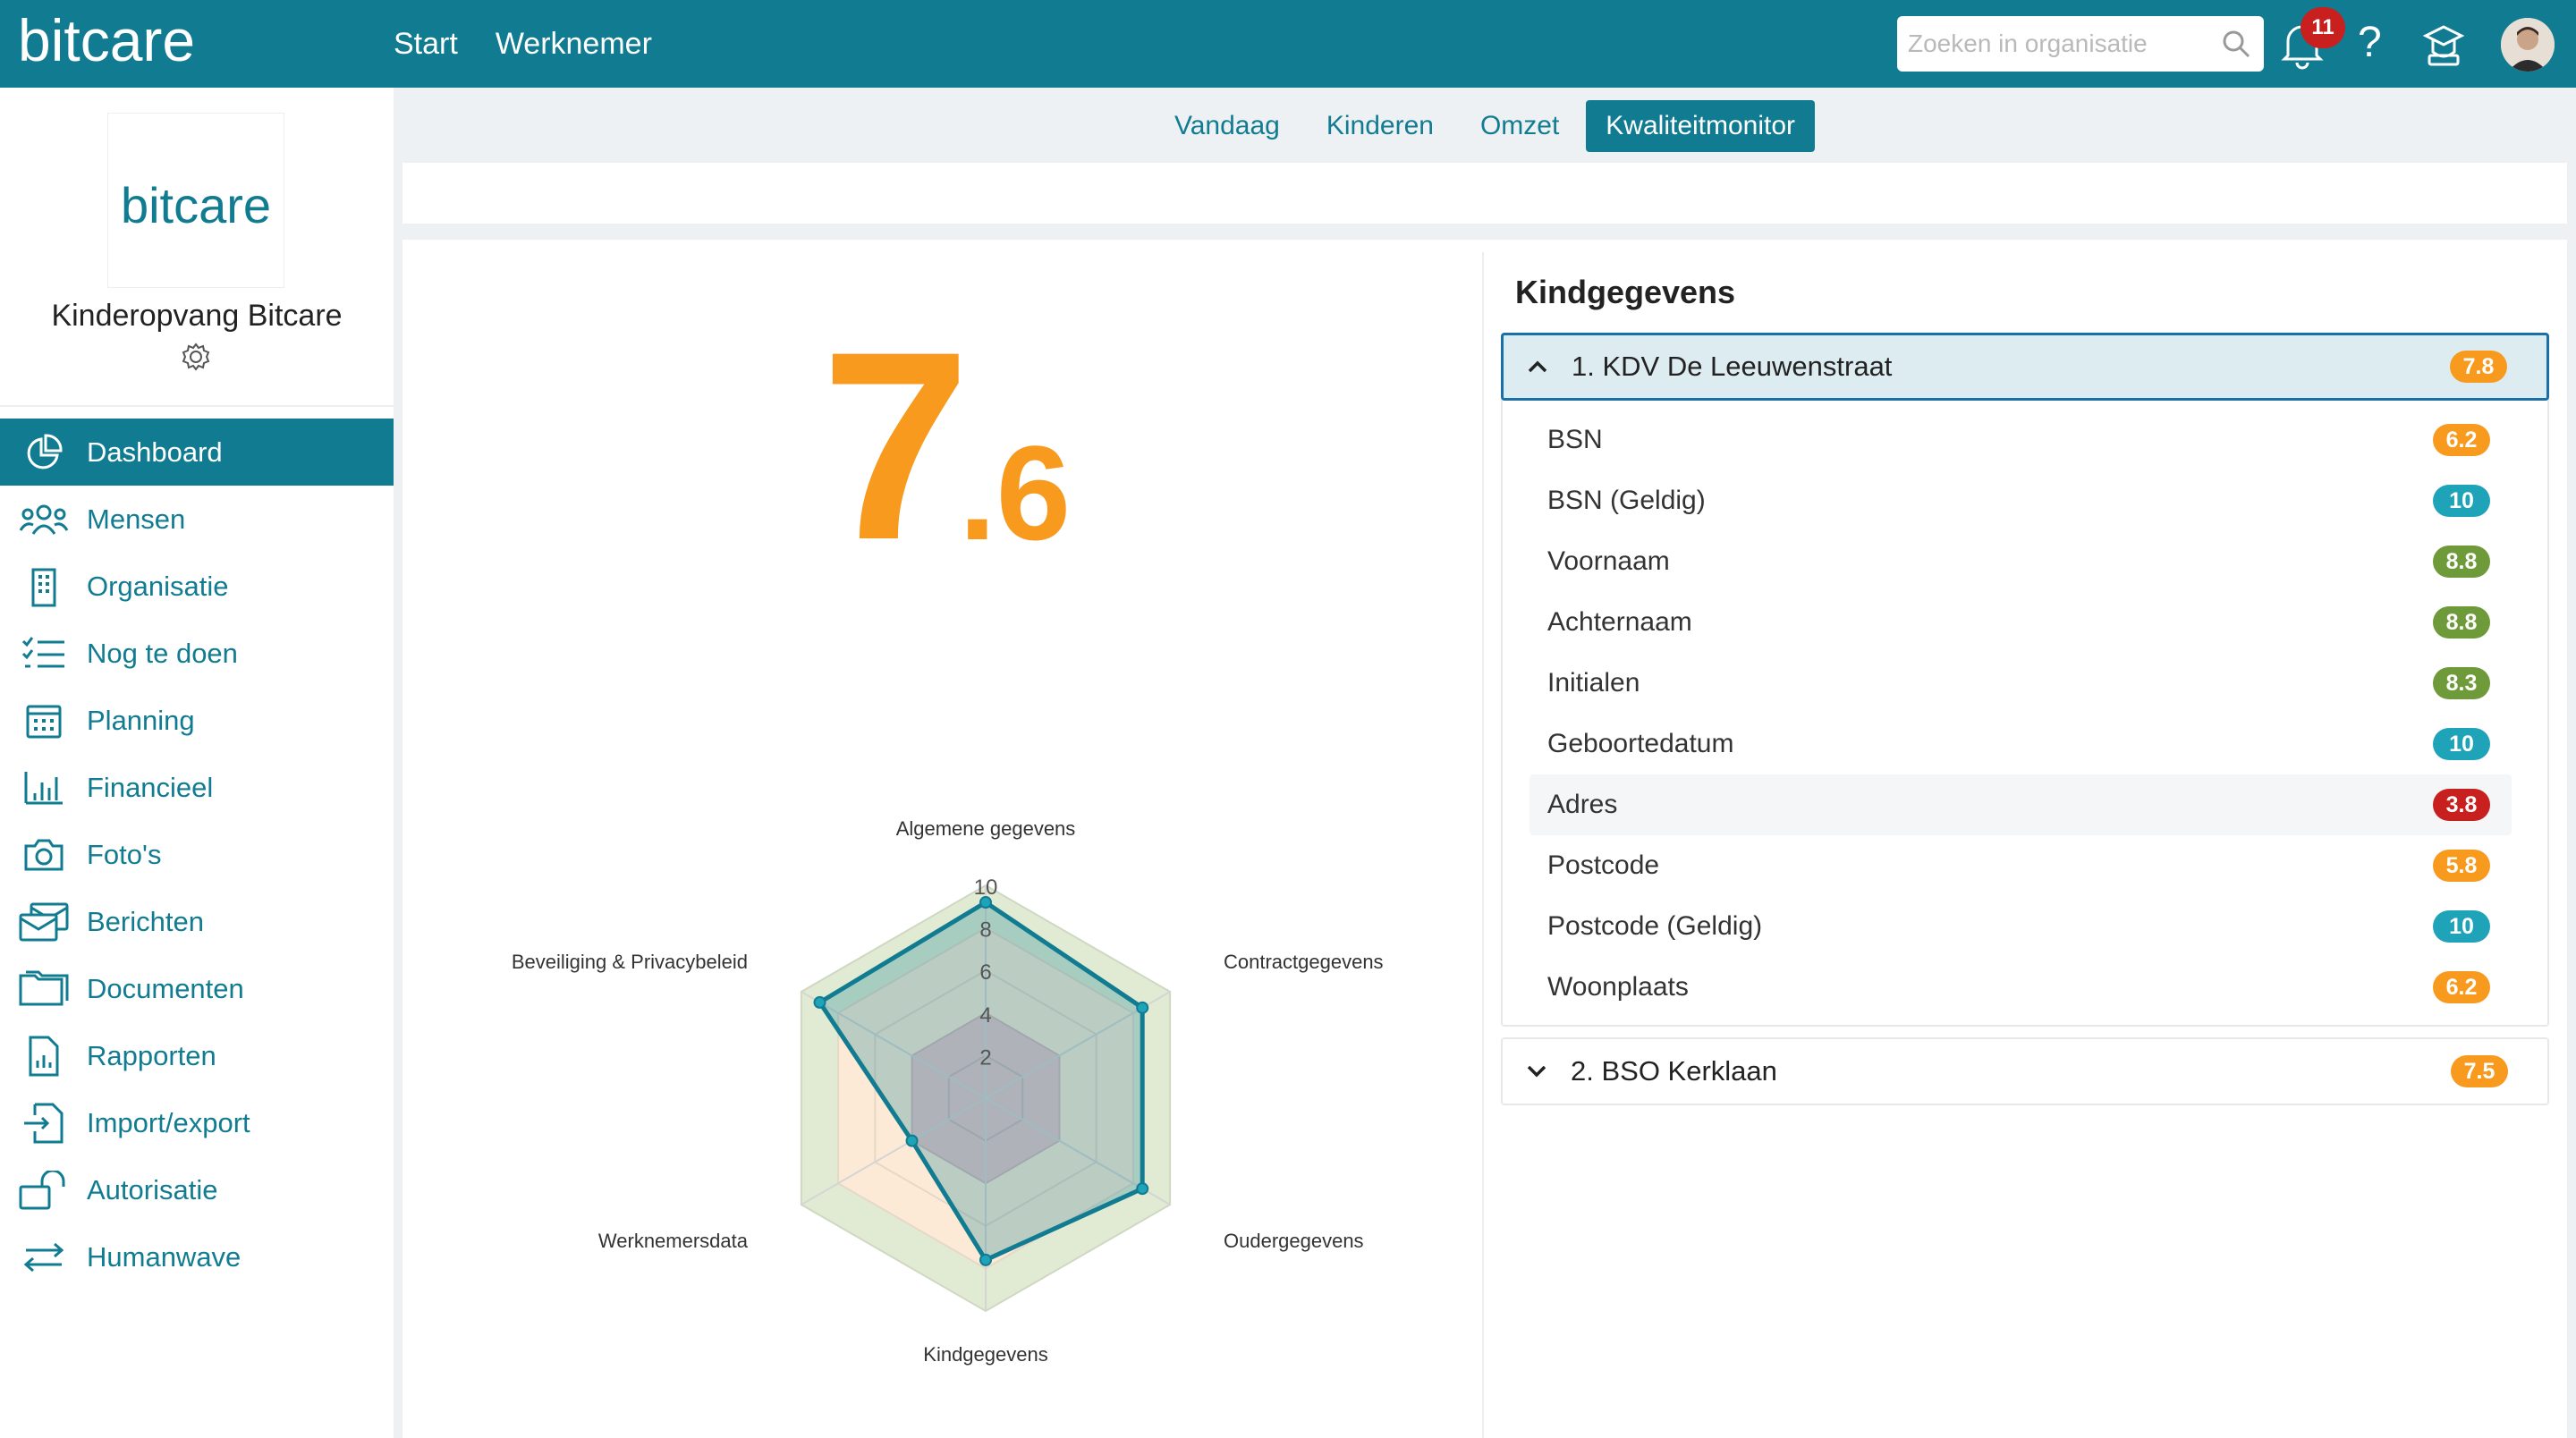 This screenshot has width=2576, height=1438. I want to click on sidebar-item-label: Dashboard, so click(155, 452).